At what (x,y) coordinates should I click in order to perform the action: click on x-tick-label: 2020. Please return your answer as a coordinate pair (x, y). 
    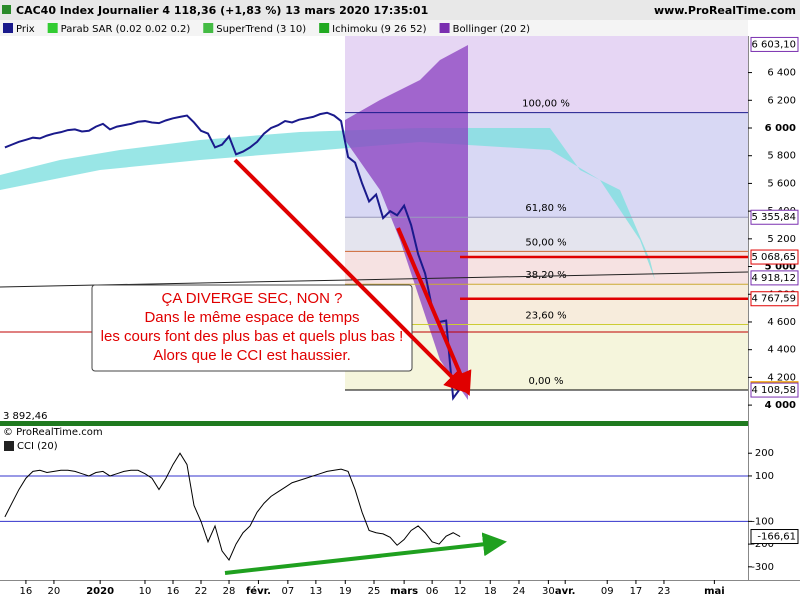
    Looking at the image, I should click on (100, 591).